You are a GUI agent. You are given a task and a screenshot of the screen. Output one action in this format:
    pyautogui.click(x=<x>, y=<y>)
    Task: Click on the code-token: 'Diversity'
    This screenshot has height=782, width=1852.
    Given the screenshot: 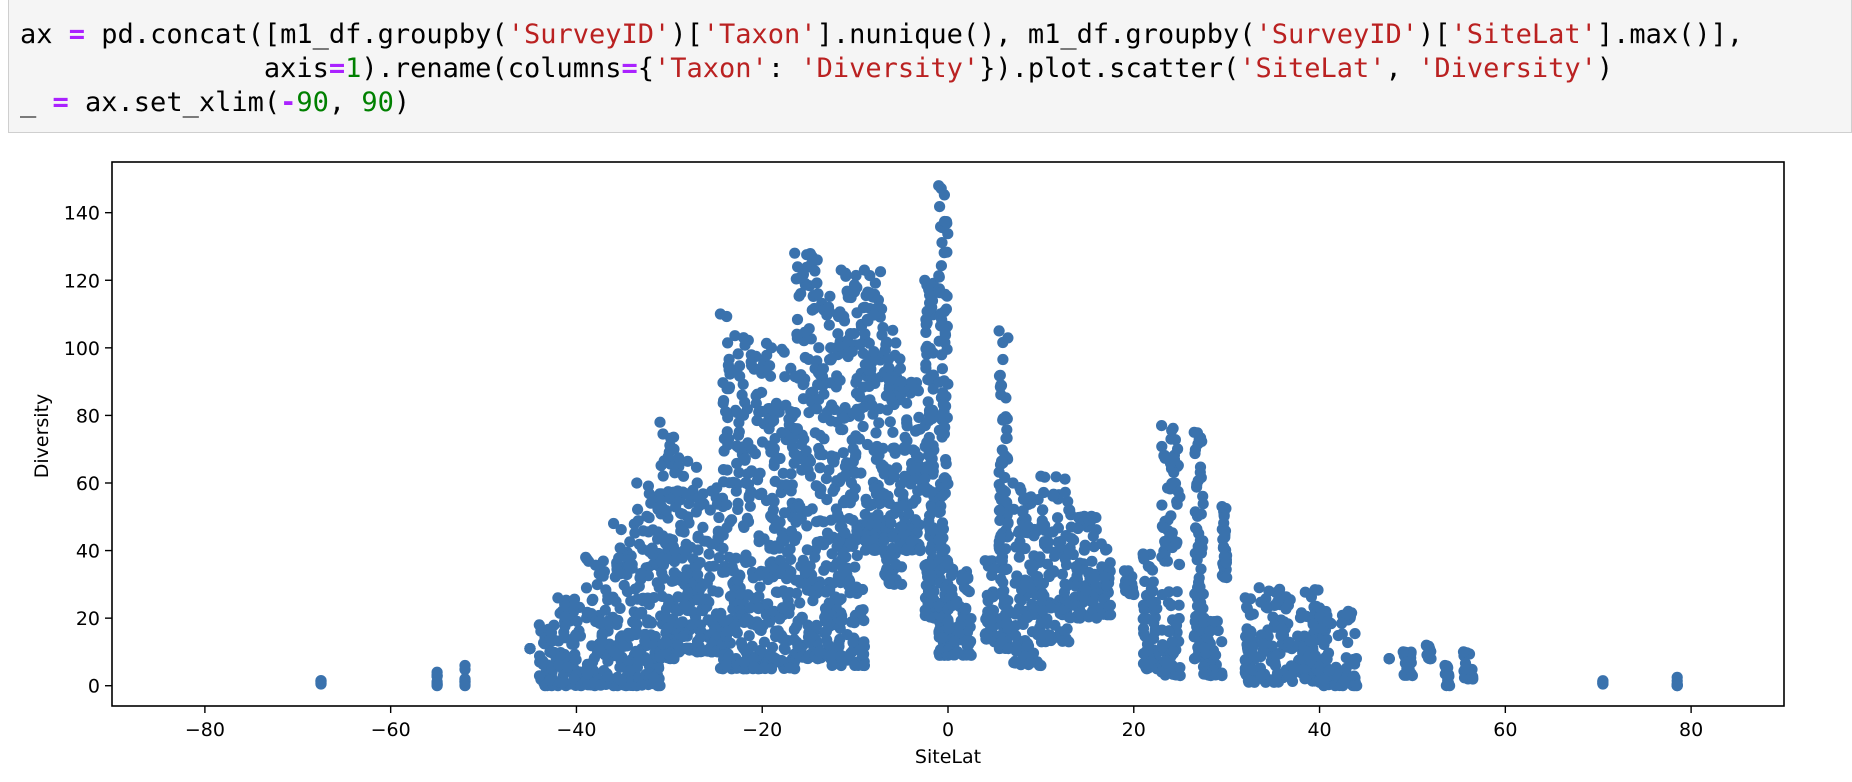 What is the action you would take?
    pyautogui.click(x=890, y=68)
    